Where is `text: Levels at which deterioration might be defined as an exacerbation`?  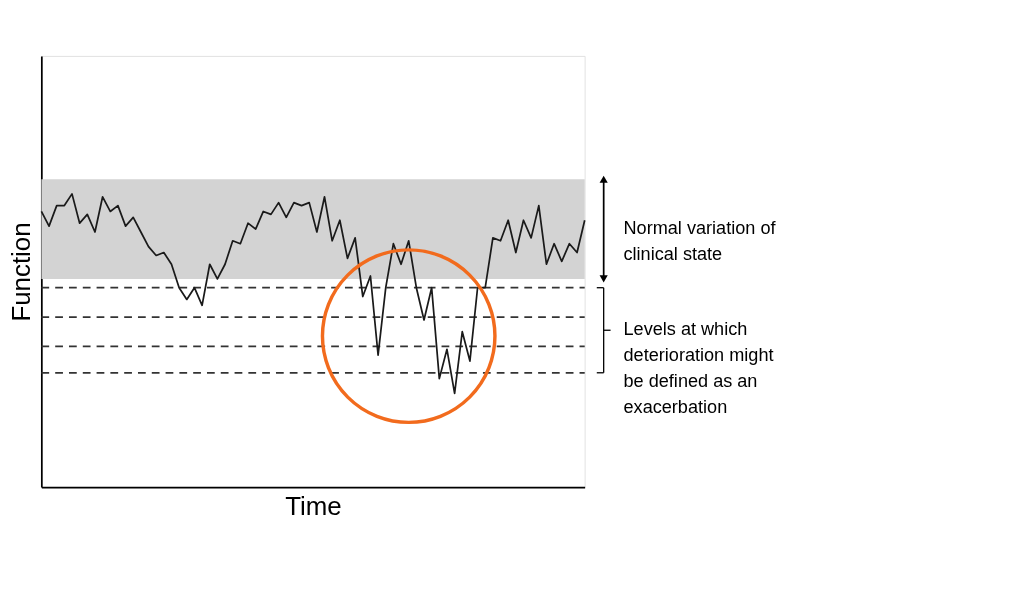
text: Levels at which deterioration might be defined as an exacerbation is located at coordinates (698, 368).